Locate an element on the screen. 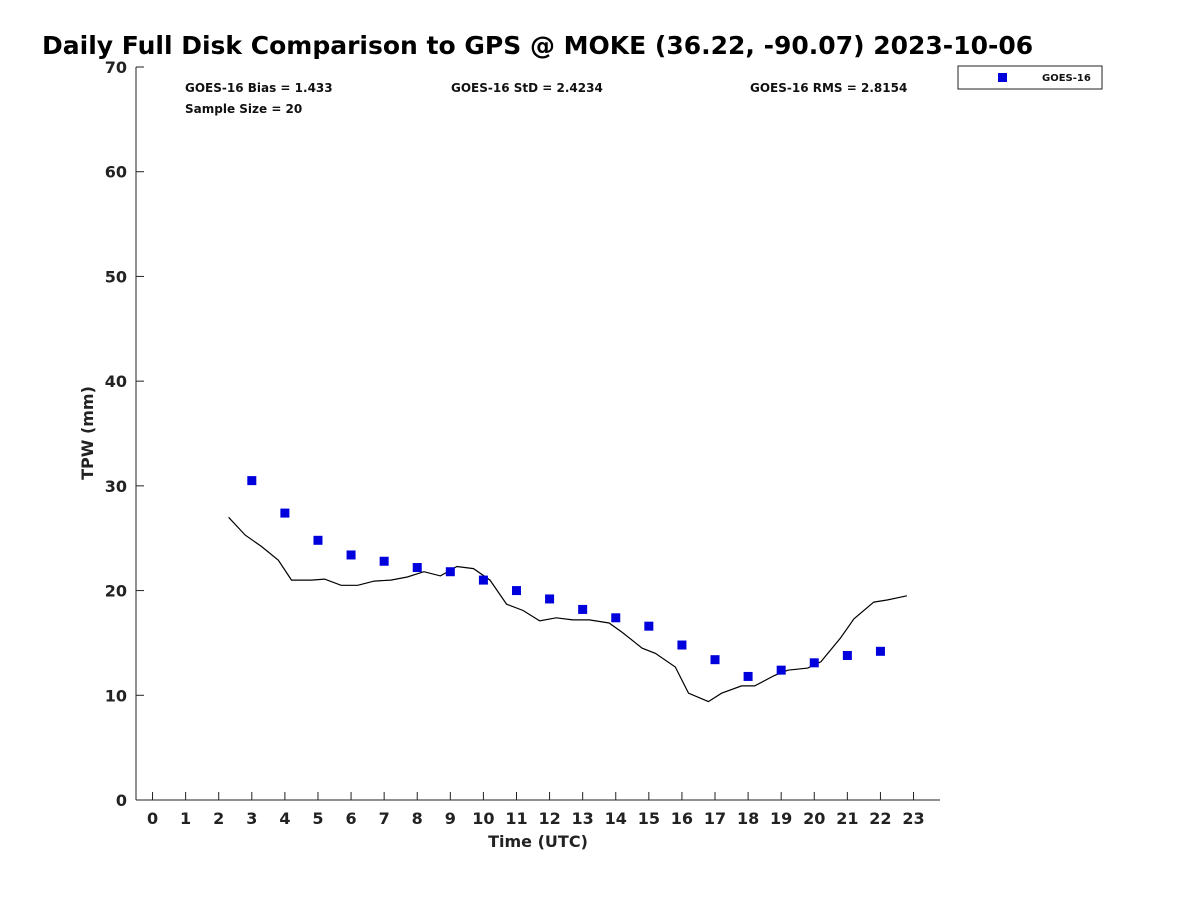  x-axis-label: Time (UTC) is located at coordinates (538, 841).